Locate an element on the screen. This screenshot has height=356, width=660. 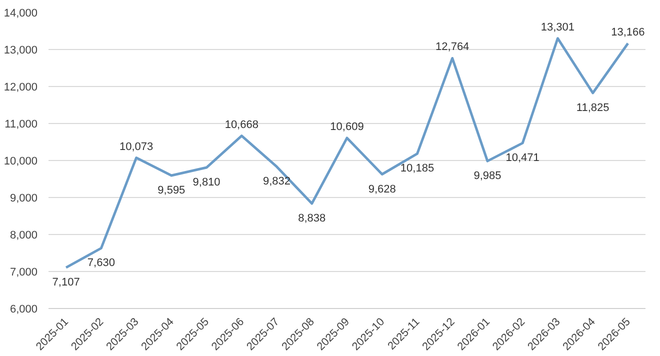
y-tick-label: 7,000 is located at coordinates (24, 272).